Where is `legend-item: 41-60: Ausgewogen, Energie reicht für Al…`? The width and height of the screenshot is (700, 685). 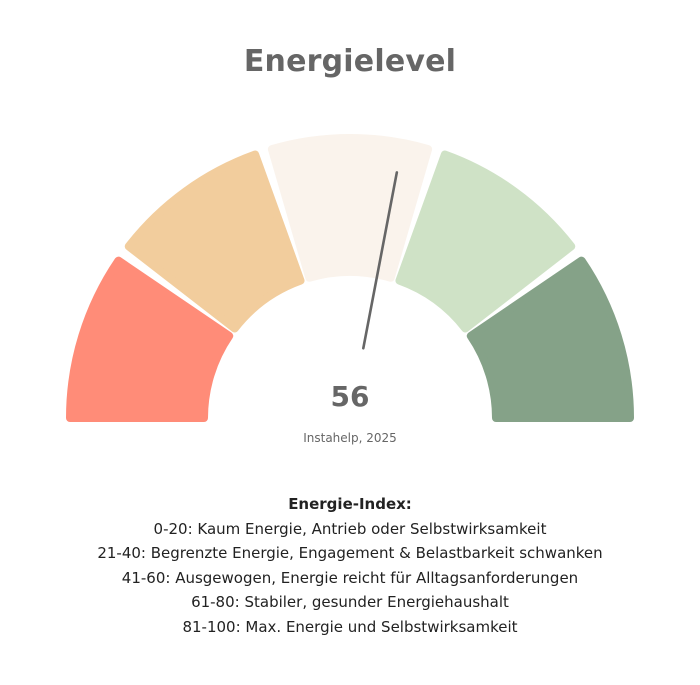 legend-item: 41-60: Ausgewogen, Energie reicht für Al… is located at coordinates (350, 577).